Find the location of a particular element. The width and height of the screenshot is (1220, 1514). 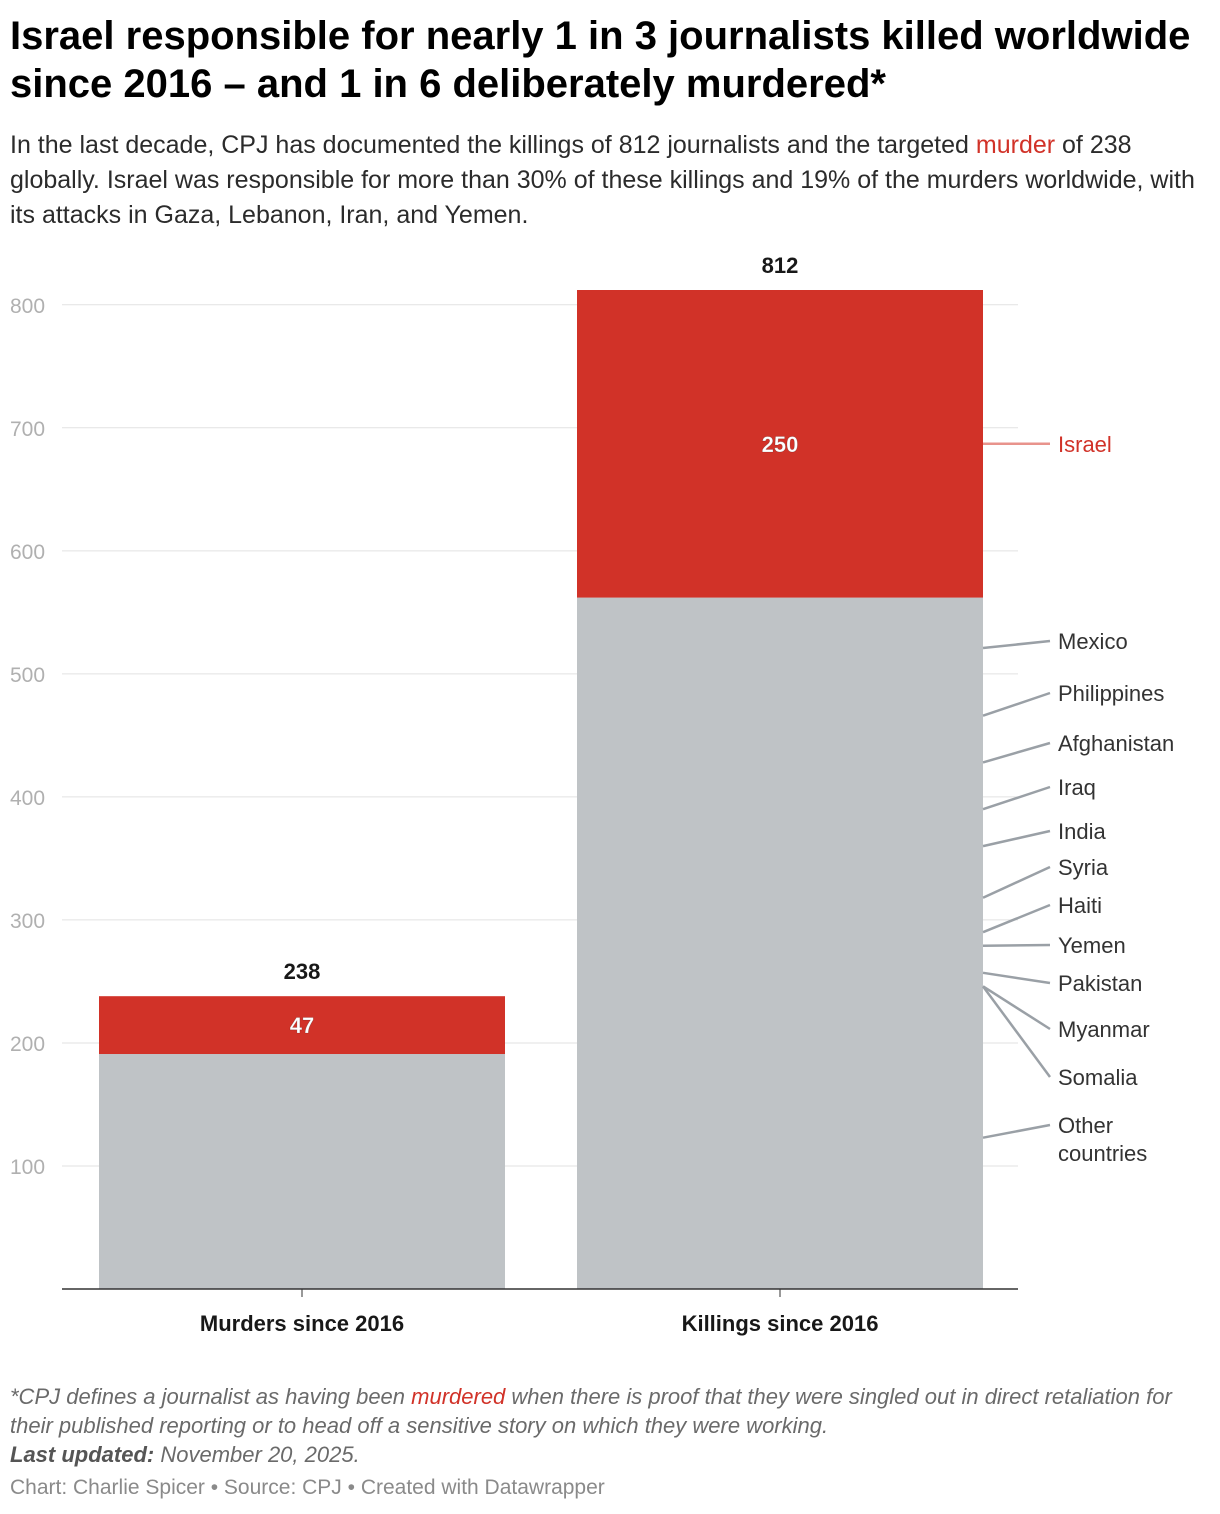

country-label: India is located at coordinates (1082, 831).